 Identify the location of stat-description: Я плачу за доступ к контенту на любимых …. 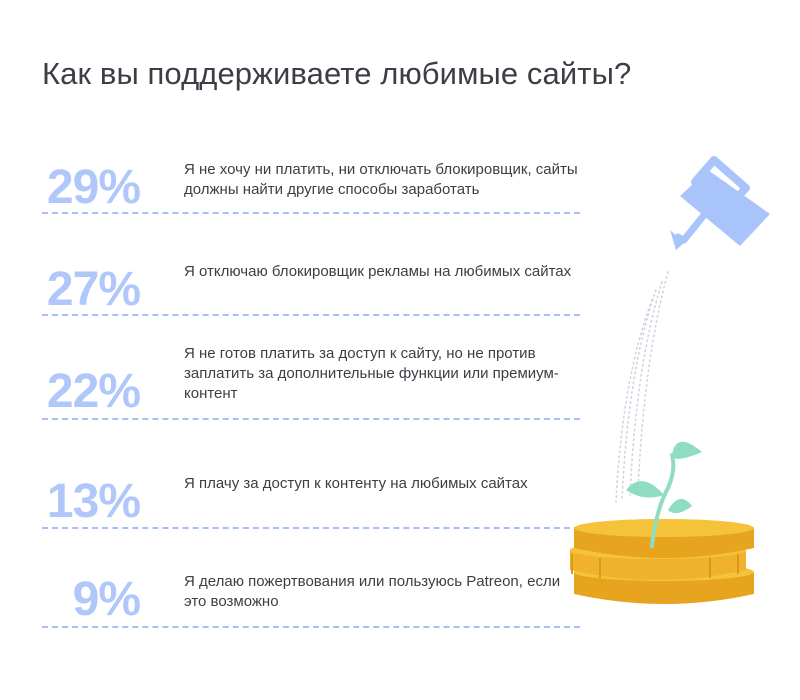
(356, 483).